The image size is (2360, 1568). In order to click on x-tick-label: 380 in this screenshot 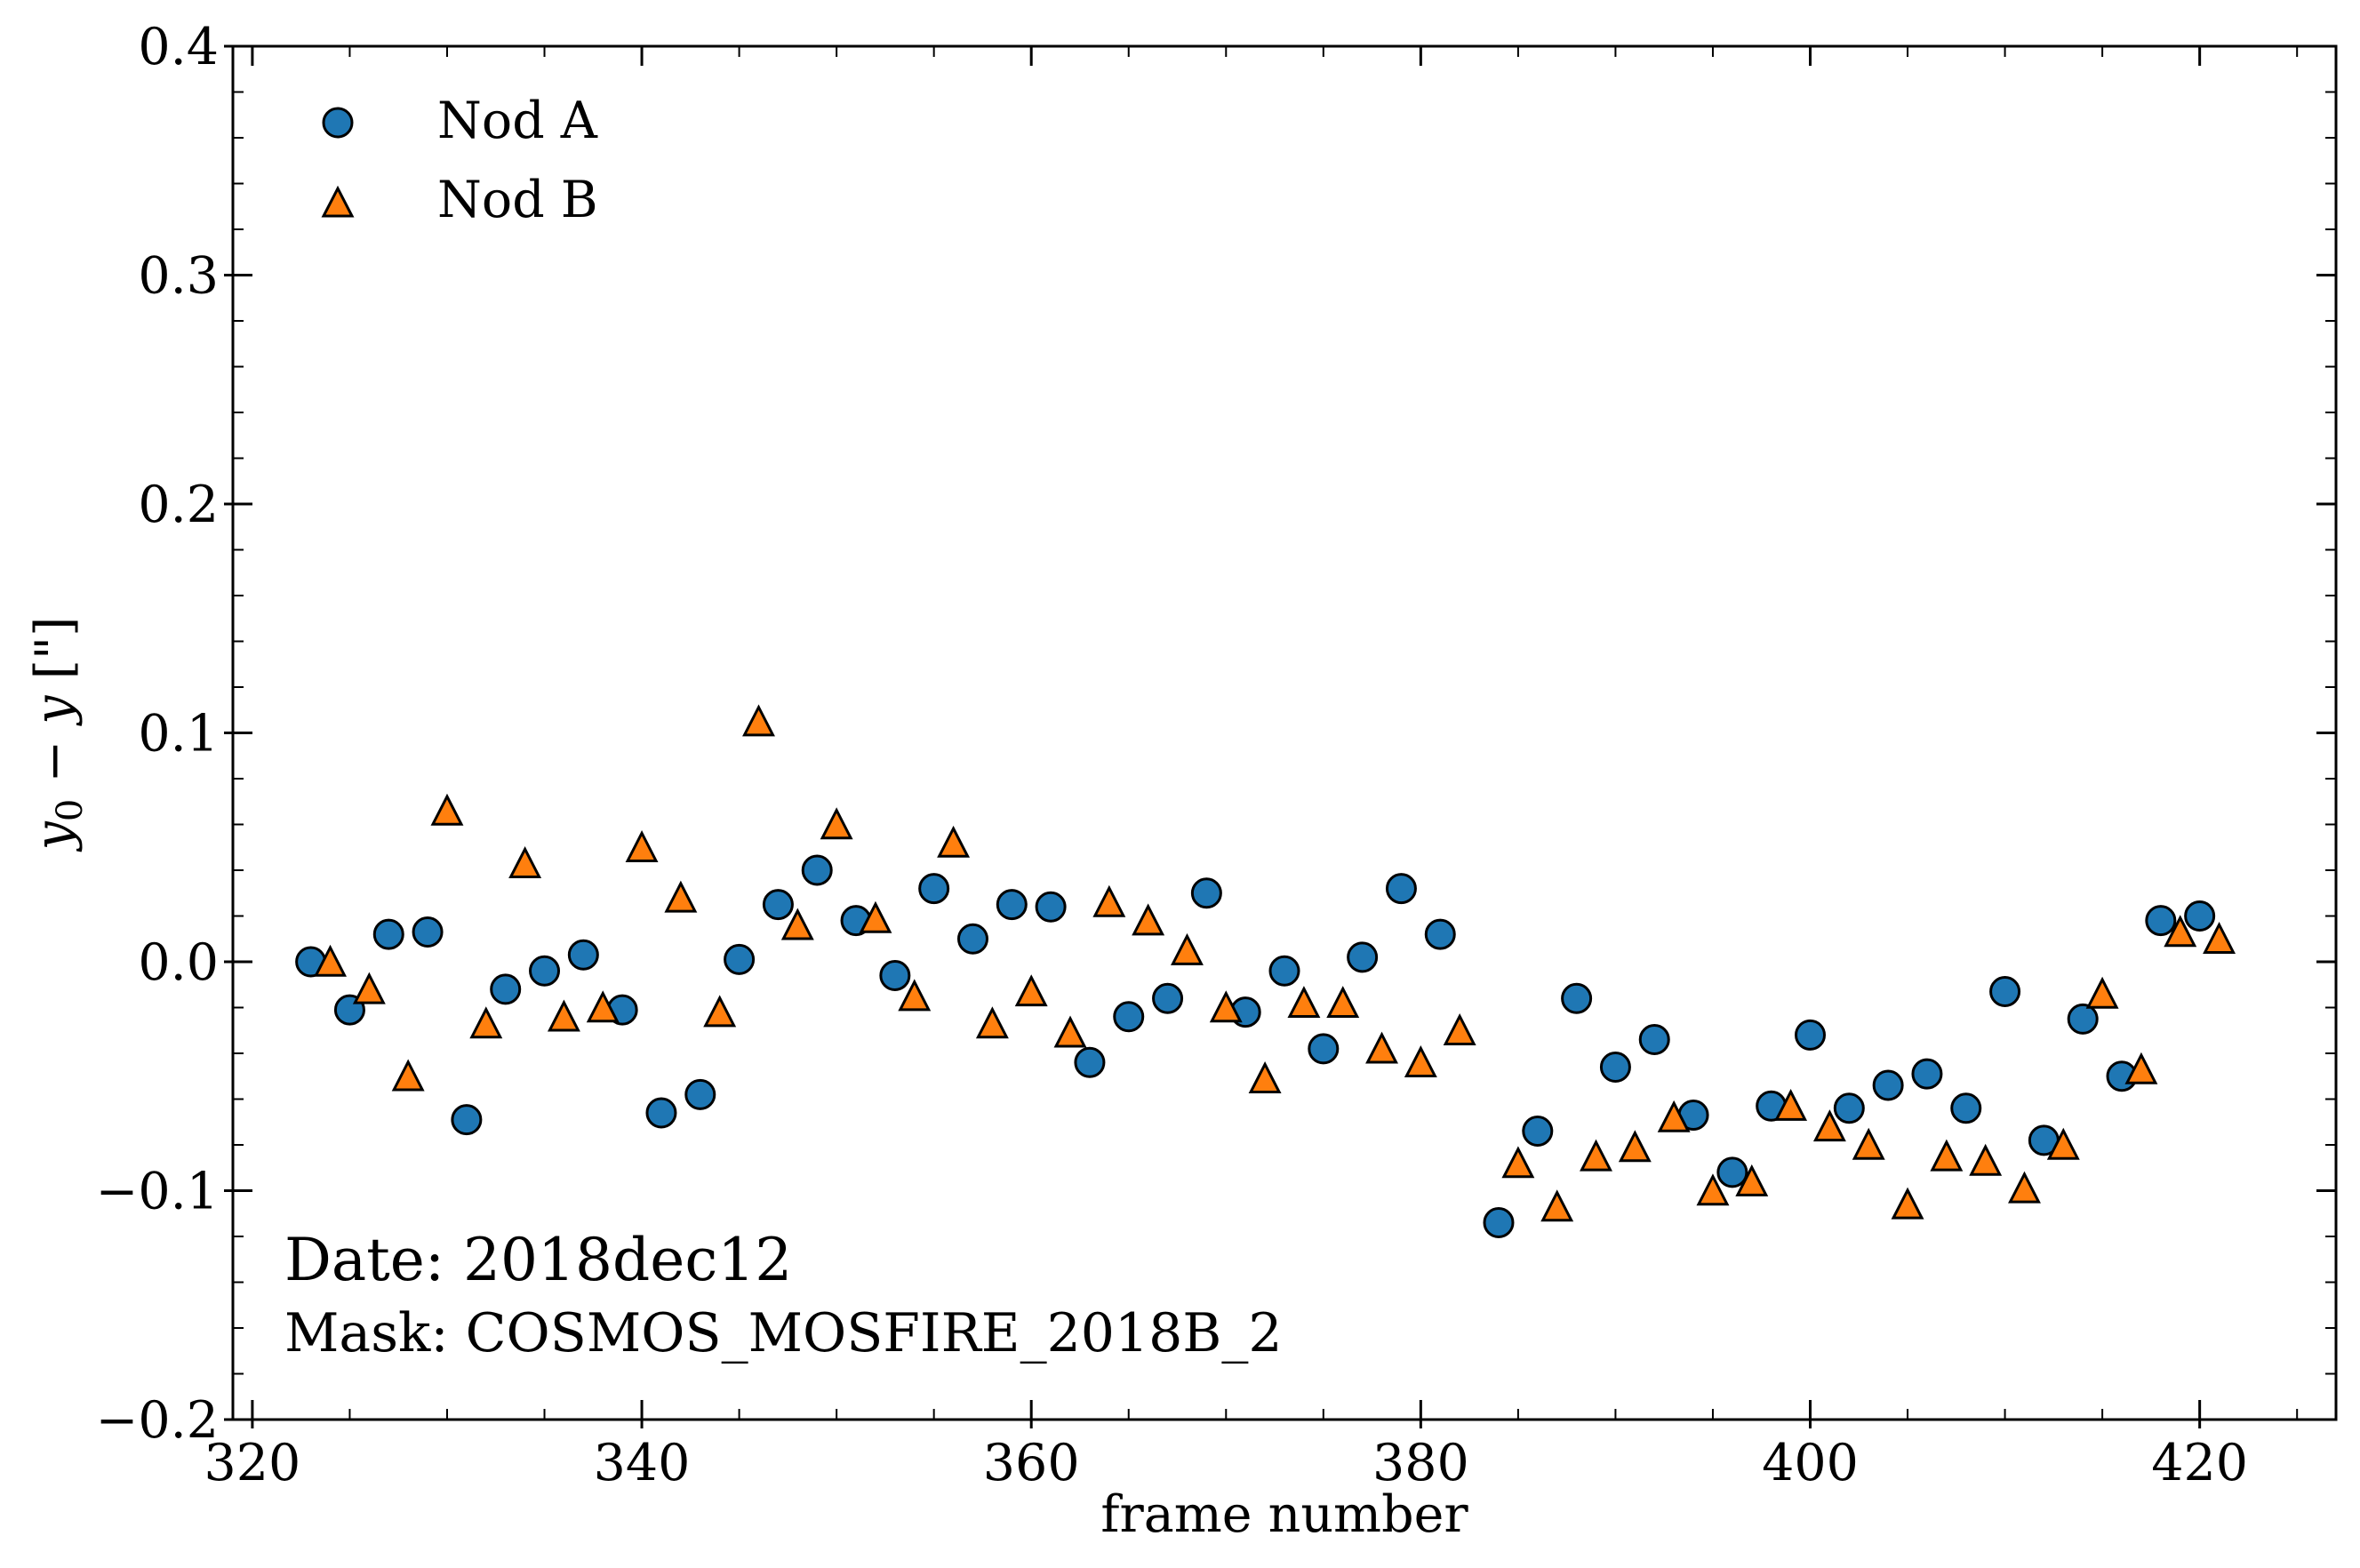, I will do `click(1420, 1463)`.